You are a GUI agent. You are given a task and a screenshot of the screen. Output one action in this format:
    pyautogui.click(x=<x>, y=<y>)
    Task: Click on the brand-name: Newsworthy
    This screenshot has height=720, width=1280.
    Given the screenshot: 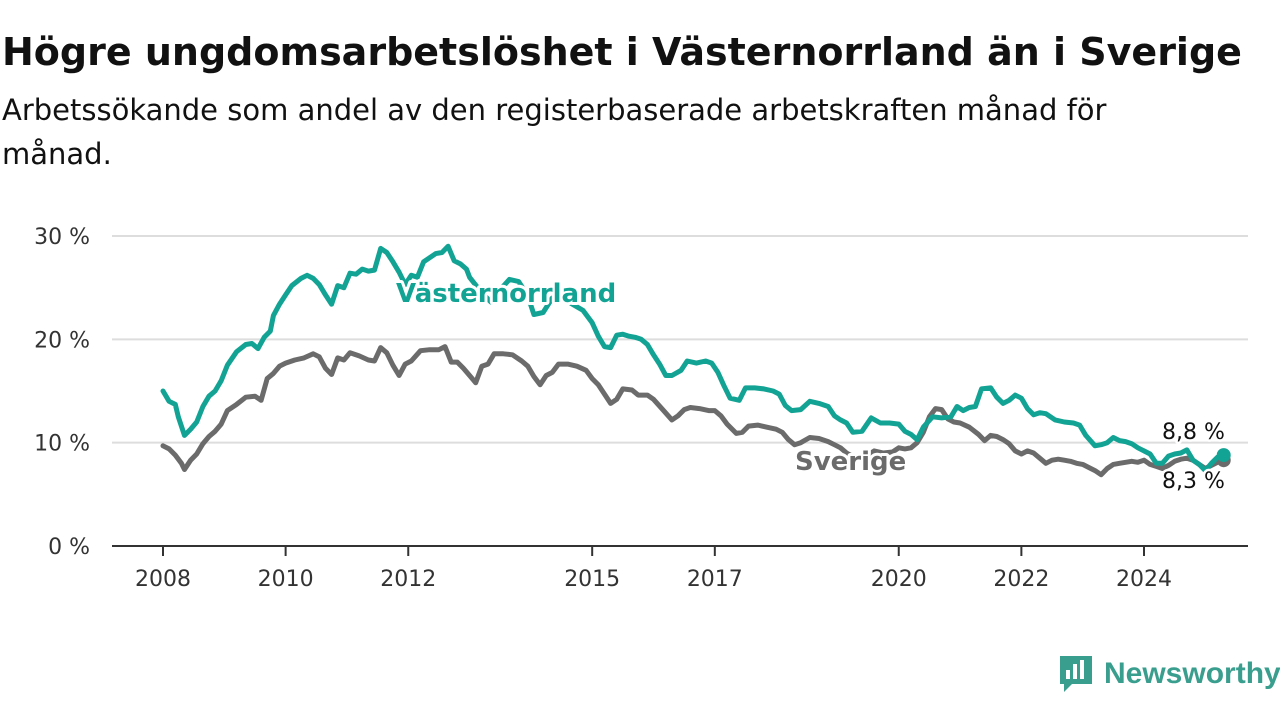 What is the action you would take?
    pyautogui.click(x=1192, y=673)
    